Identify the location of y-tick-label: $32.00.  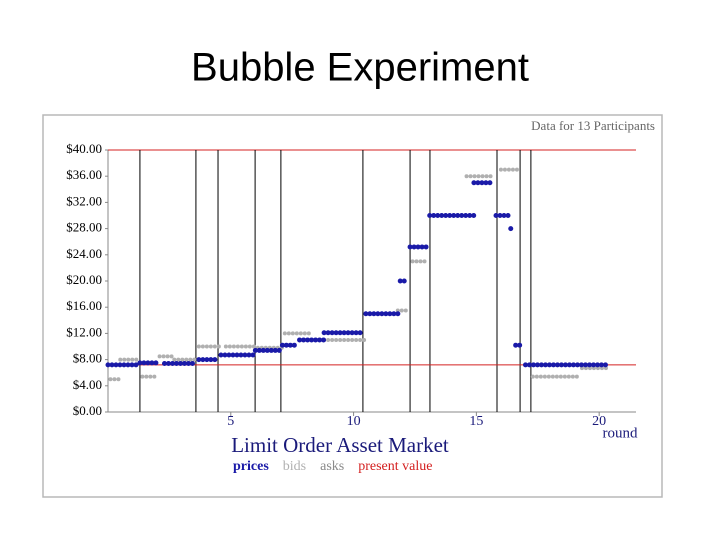
(84, 200).